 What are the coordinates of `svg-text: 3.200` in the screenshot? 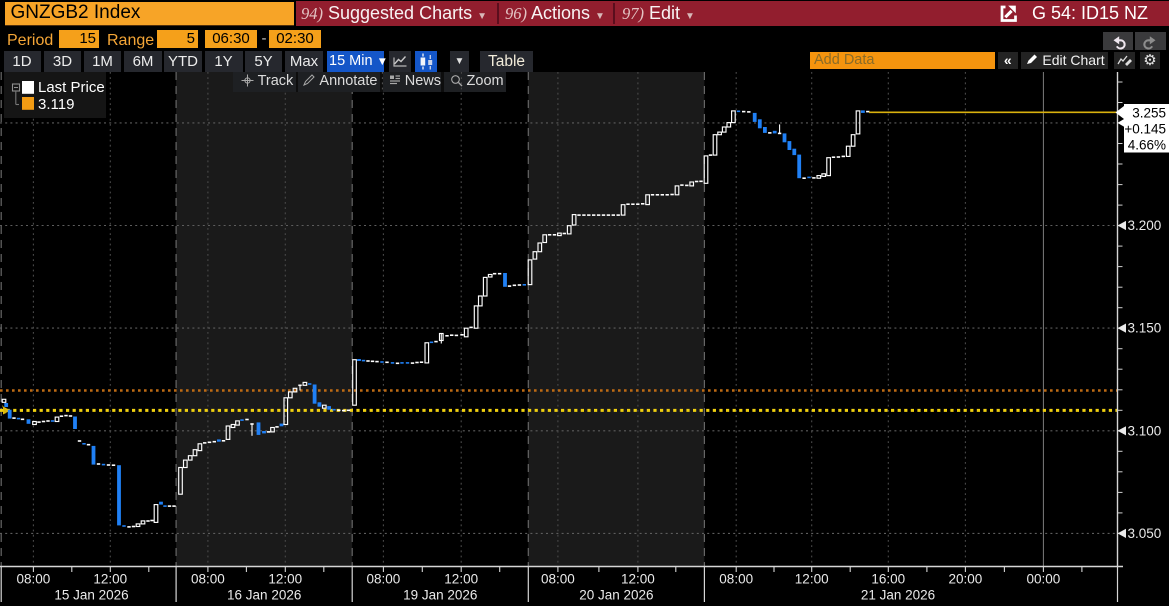 It's located at (1145, 225).